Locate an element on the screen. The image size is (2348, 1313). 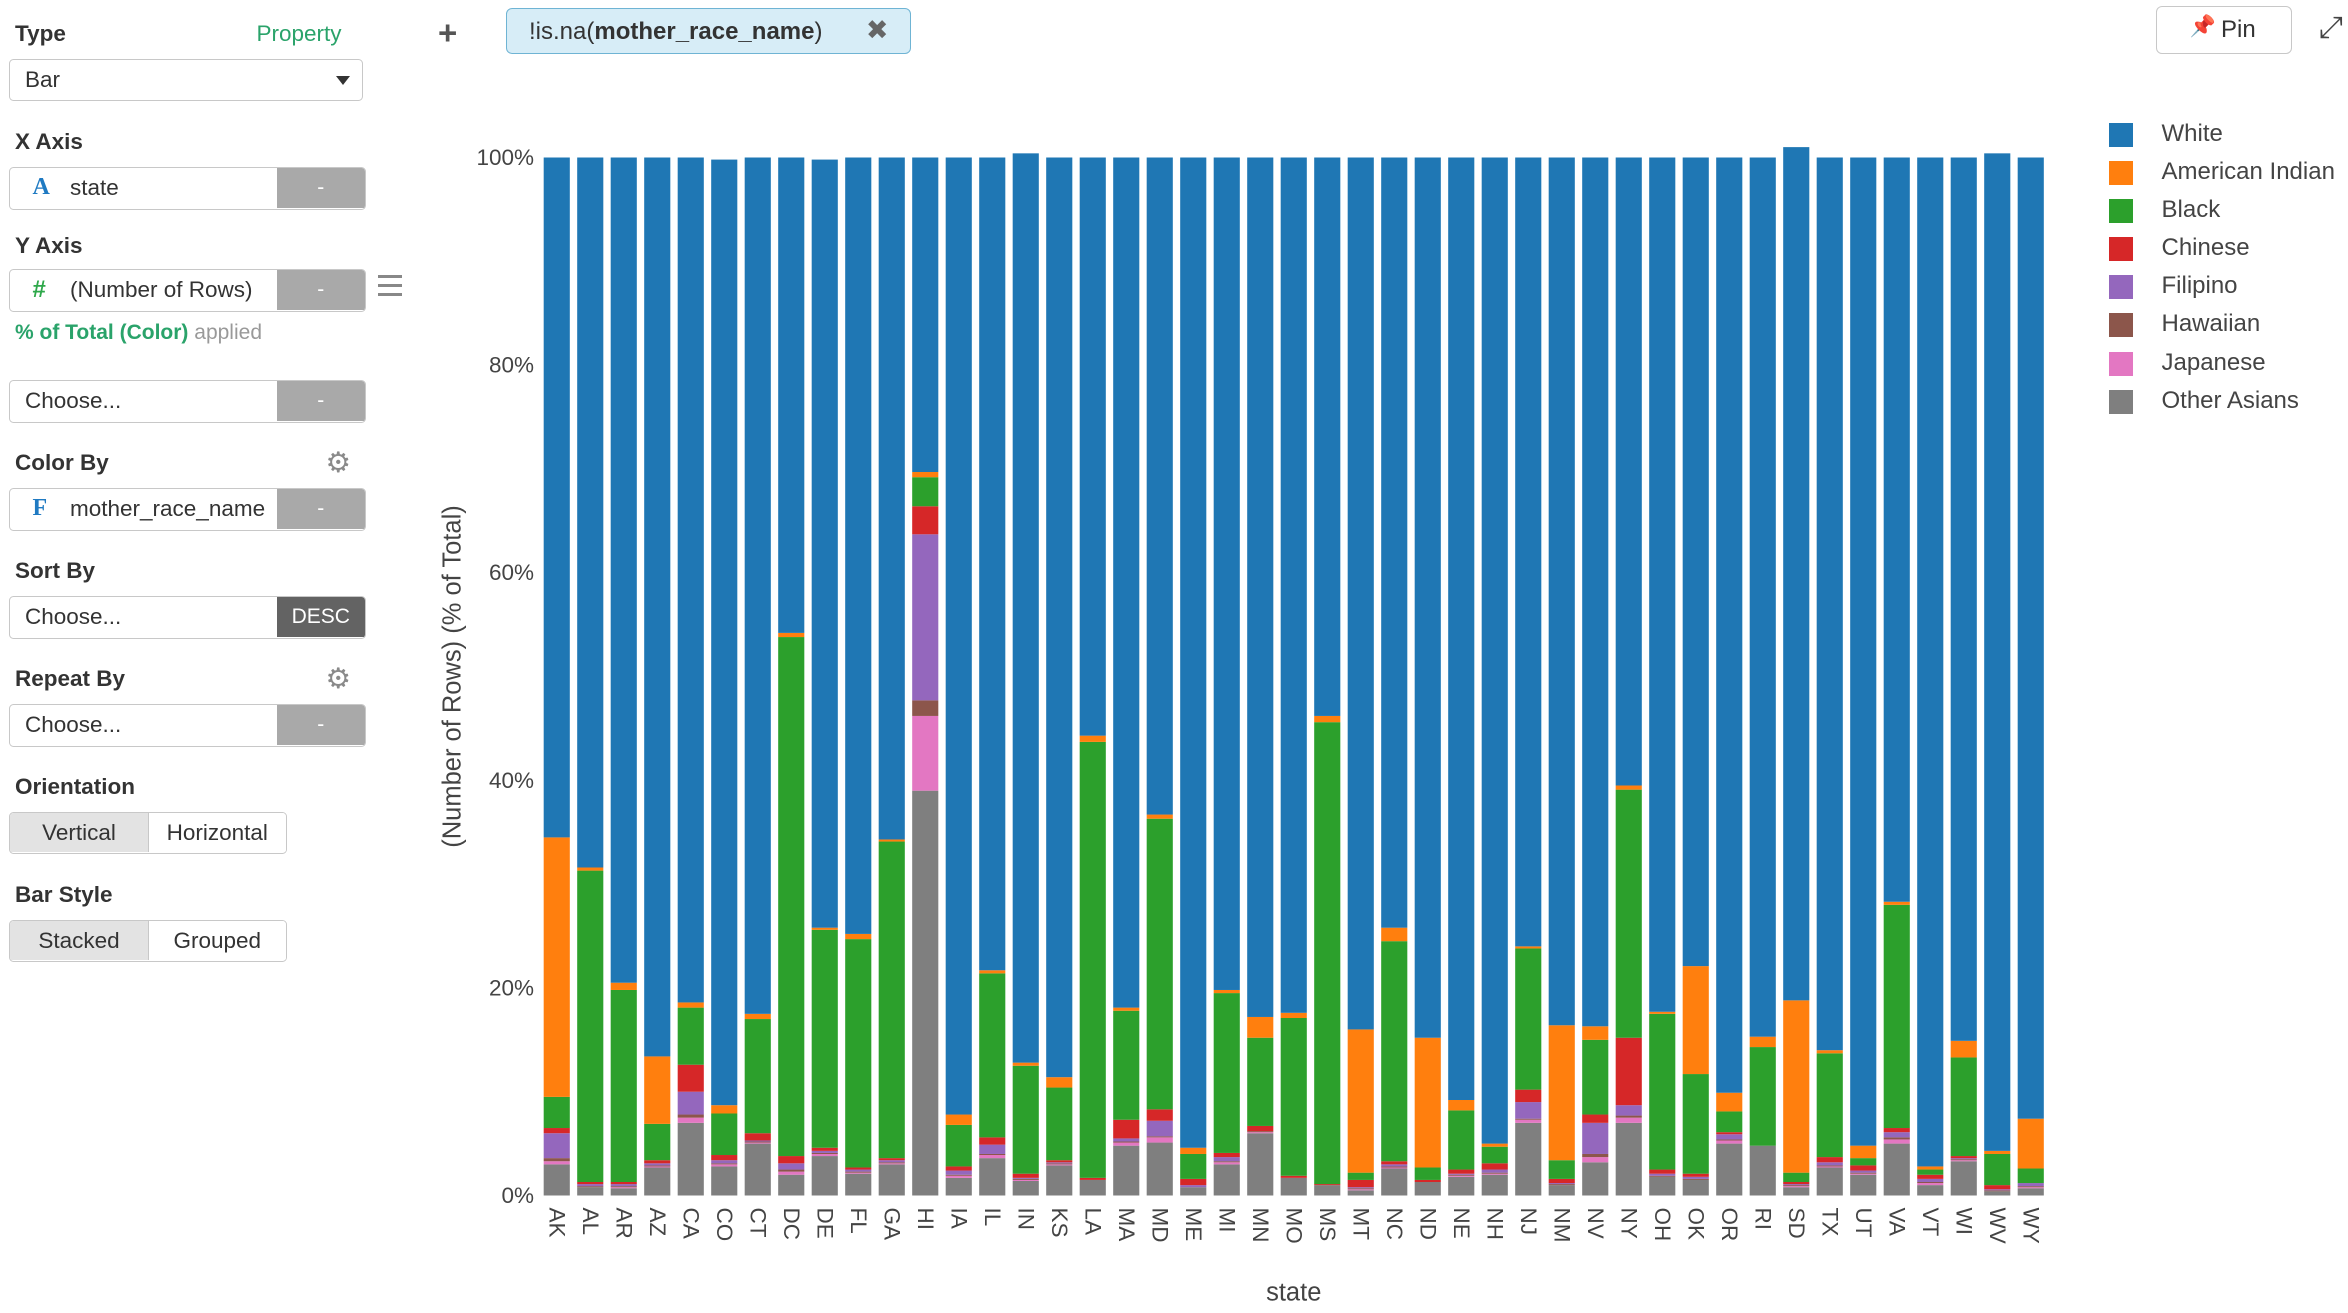
bar-style-stacked-button: Stacked is located at coordinates (79, 940).